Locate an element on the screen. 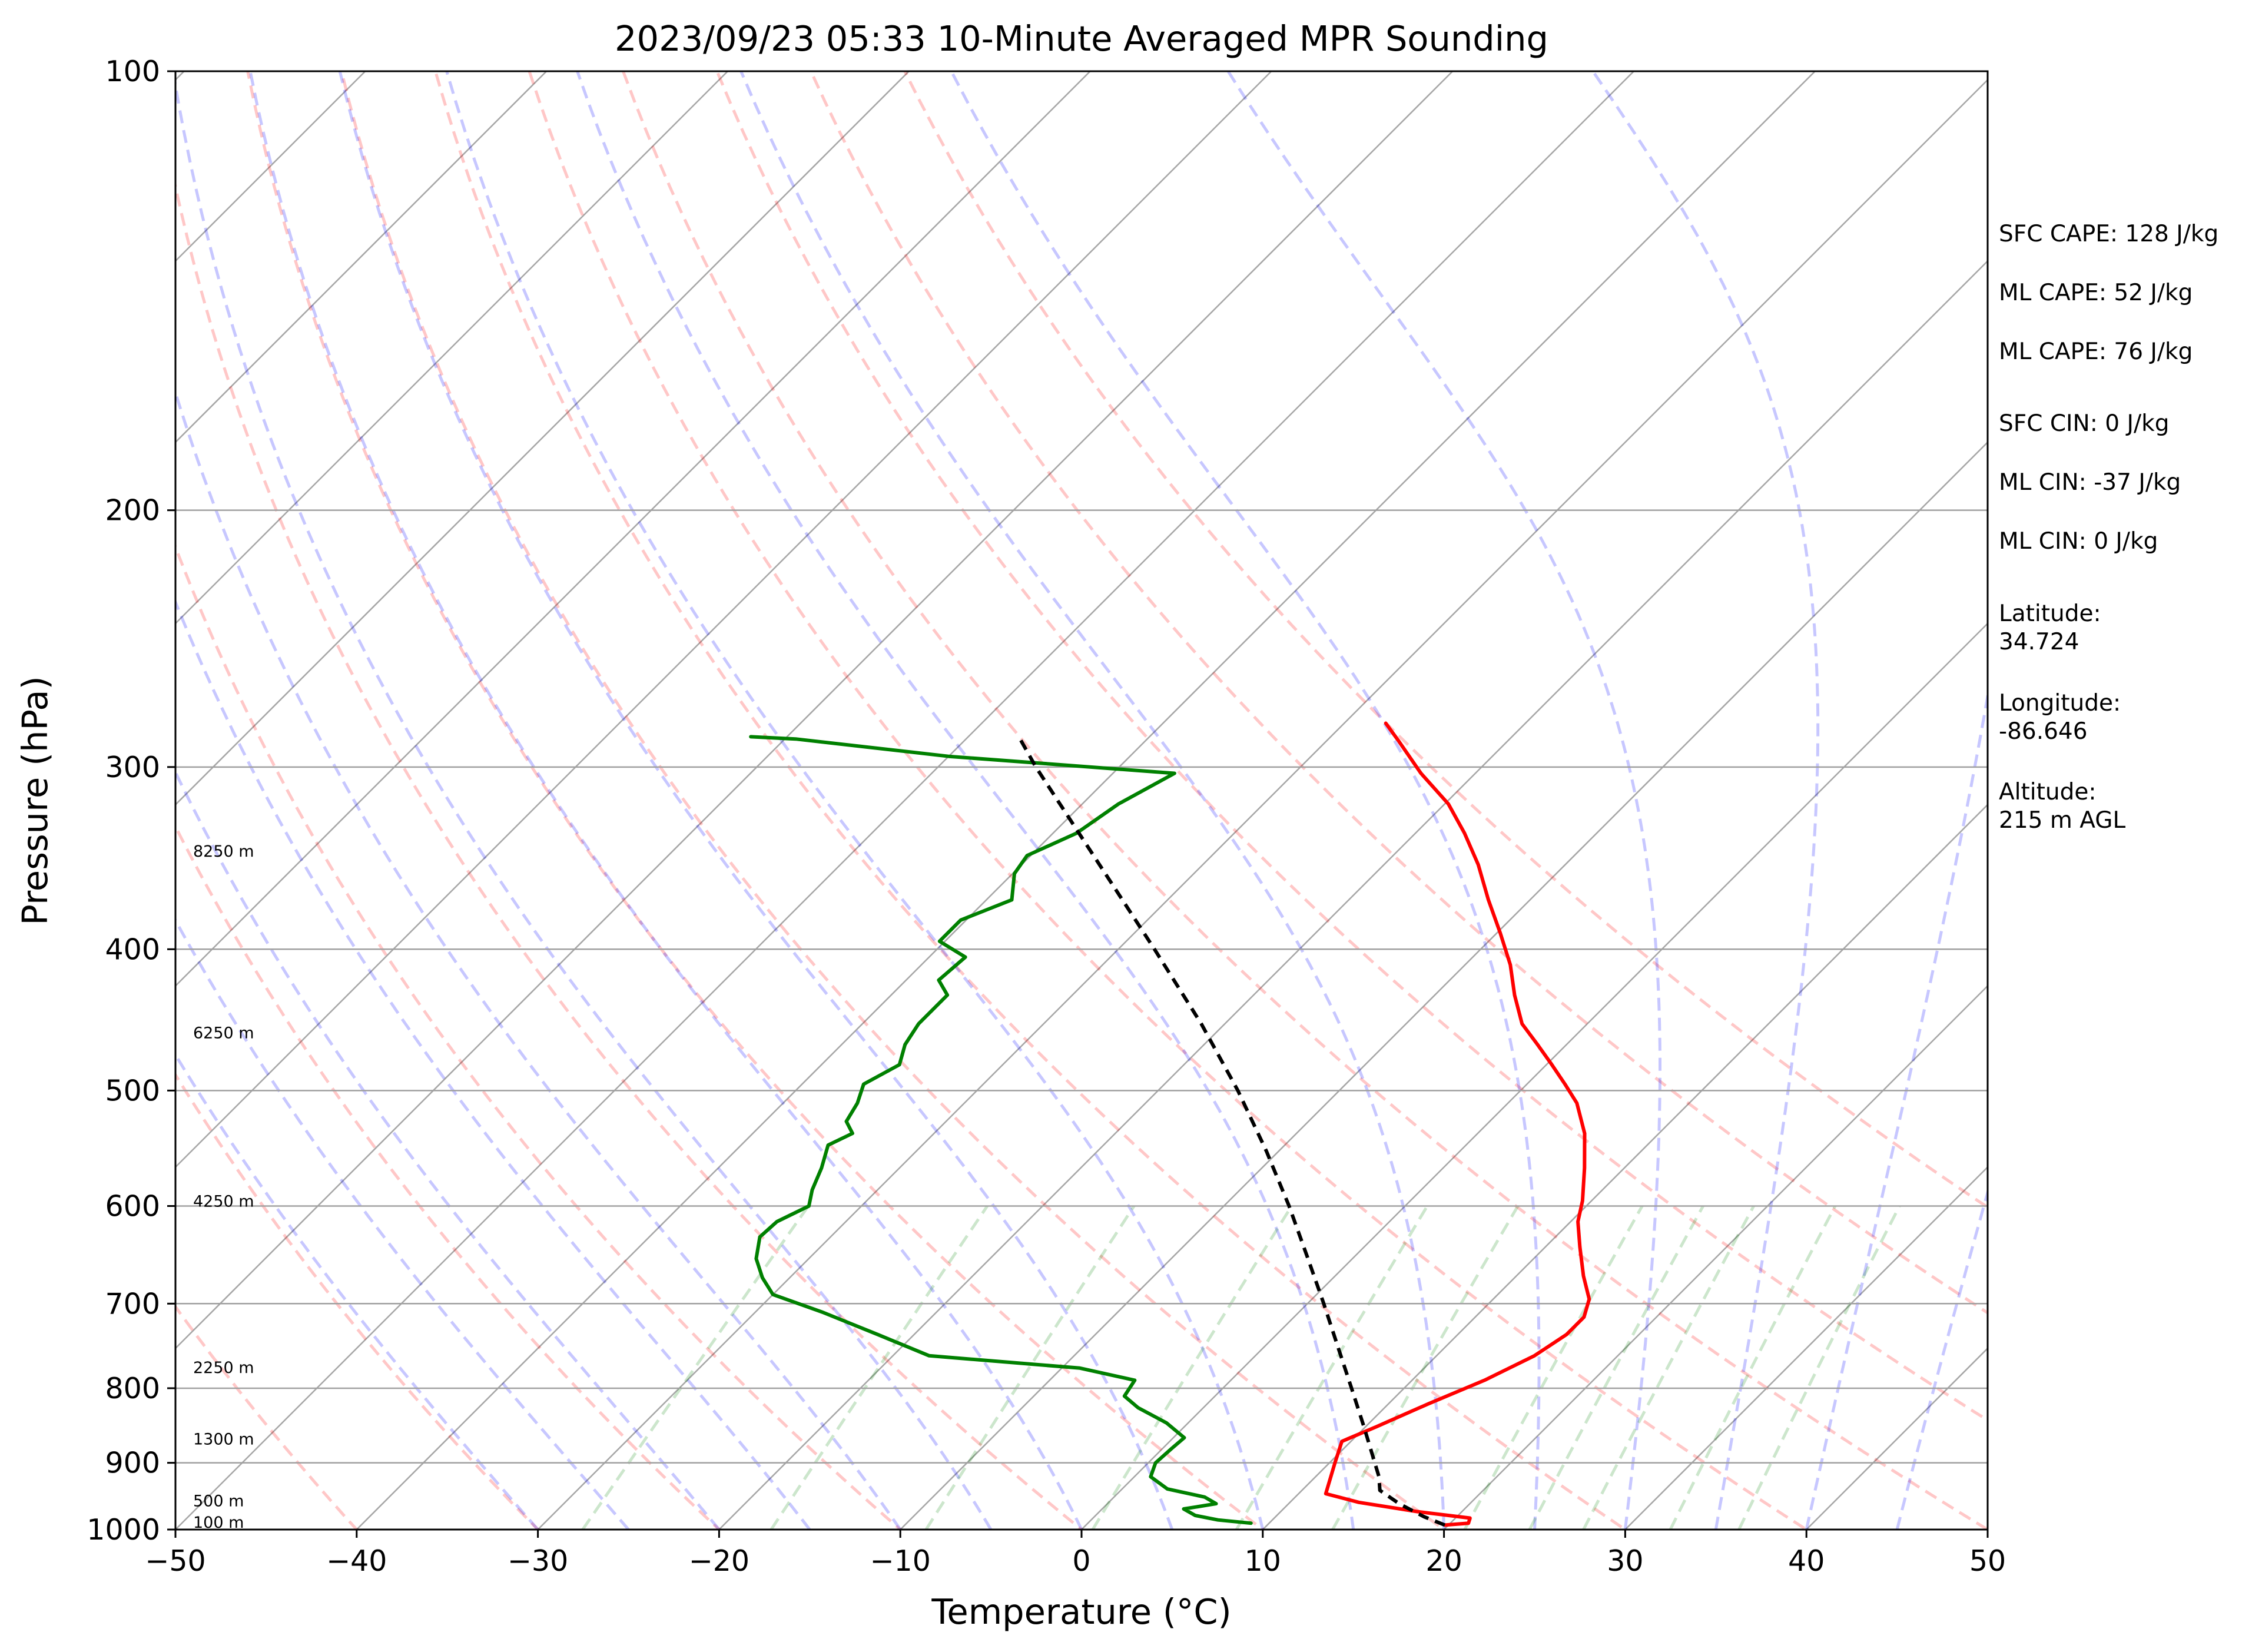 The height and width of the screenshot is (1652, 2262). annotation-line: SFC CAPE: 128 J/kg is located at coordinates (2108, 234).